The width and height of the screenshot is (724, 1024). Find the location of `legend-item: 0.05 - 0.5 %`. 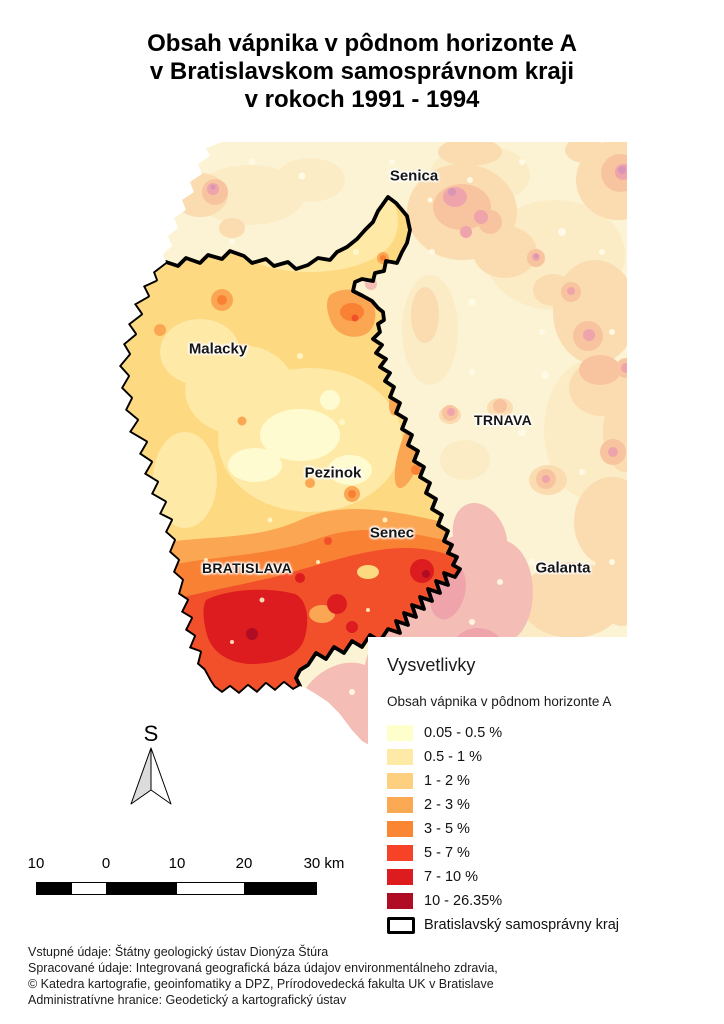

legend-item: 0.05 - 0.5 % is located at coordinates (550, 733).